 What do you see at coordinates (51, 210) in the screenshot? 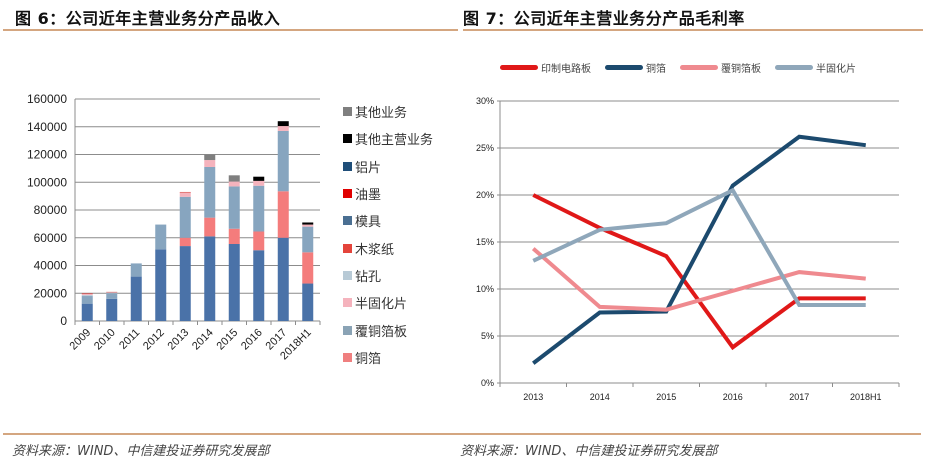
I see `y-tick-label: 80000` at bounding box center [51, 210].